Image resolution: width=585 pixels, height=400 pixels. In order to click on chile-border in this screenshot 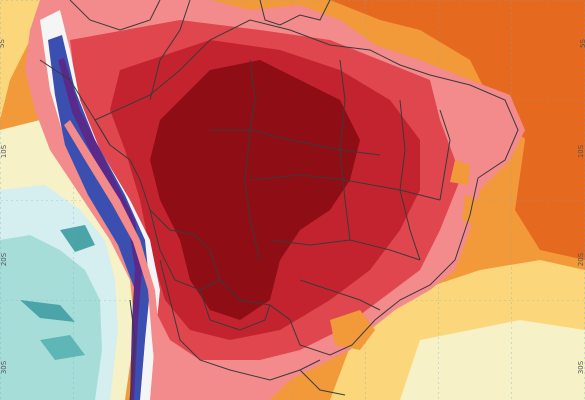, I will do `click(132, 349)`.